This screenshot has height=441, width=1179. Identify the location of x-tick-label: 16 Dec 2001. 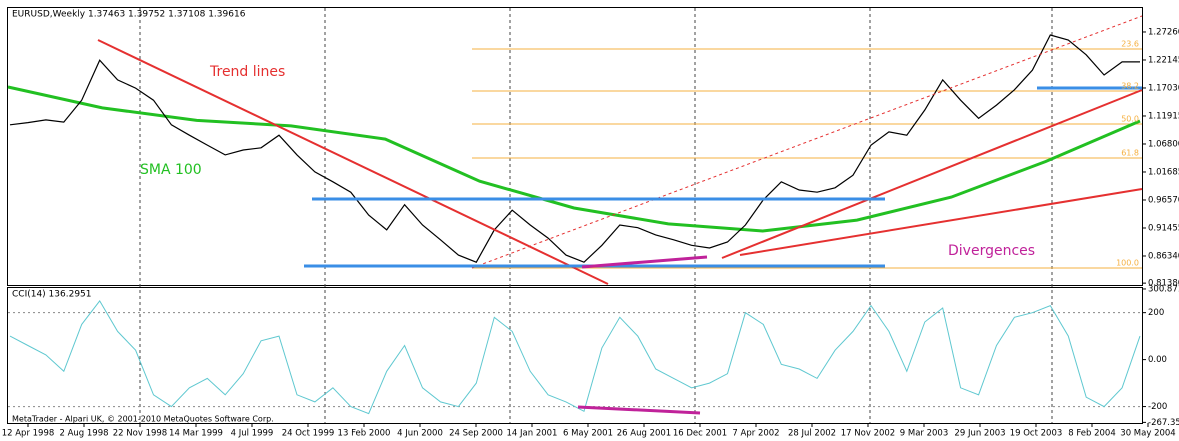
(700, 434).